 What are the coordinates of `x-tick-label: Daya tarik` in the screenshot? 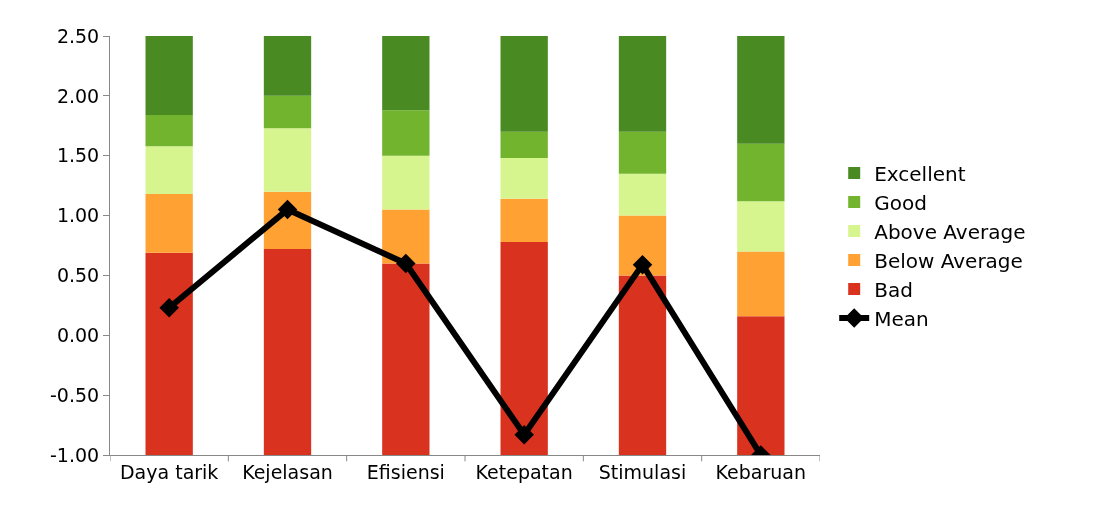 It's located at (169, 471).